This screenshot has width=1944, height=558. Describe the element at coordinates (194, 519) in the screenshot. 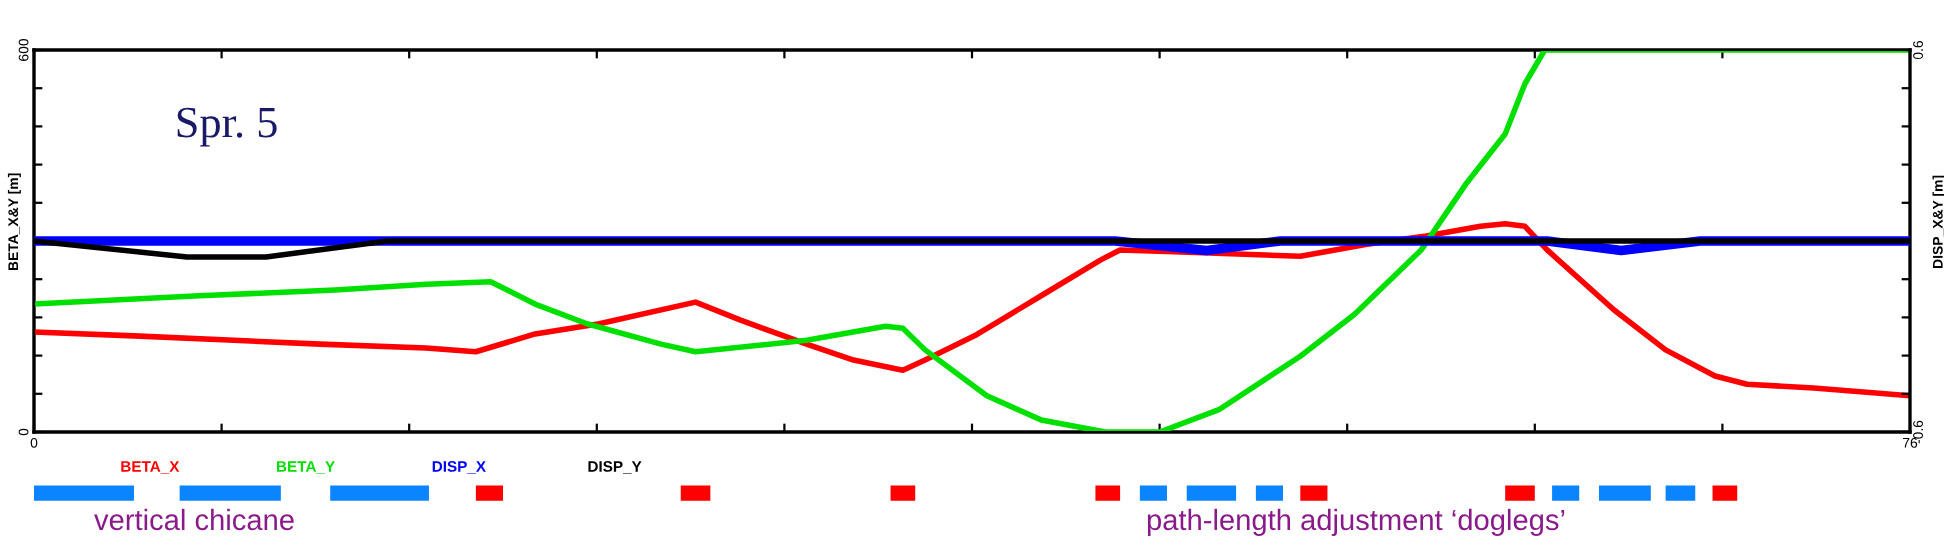

I see `text: vertical chicane` at that location.